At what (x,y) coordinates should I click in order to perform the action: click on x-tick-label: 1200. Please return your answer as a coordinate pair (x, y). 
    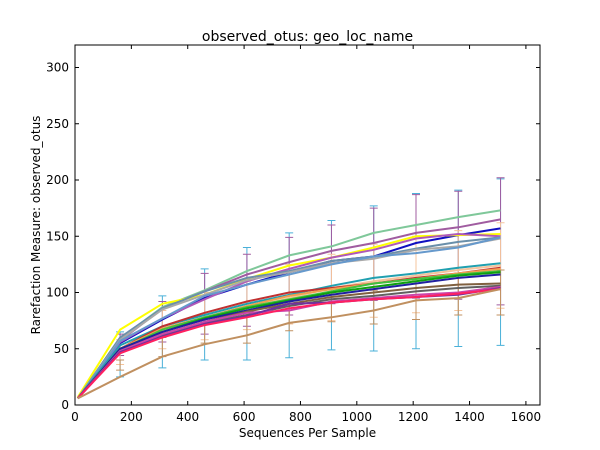
    Looking at the image, I should click on (413, 417).